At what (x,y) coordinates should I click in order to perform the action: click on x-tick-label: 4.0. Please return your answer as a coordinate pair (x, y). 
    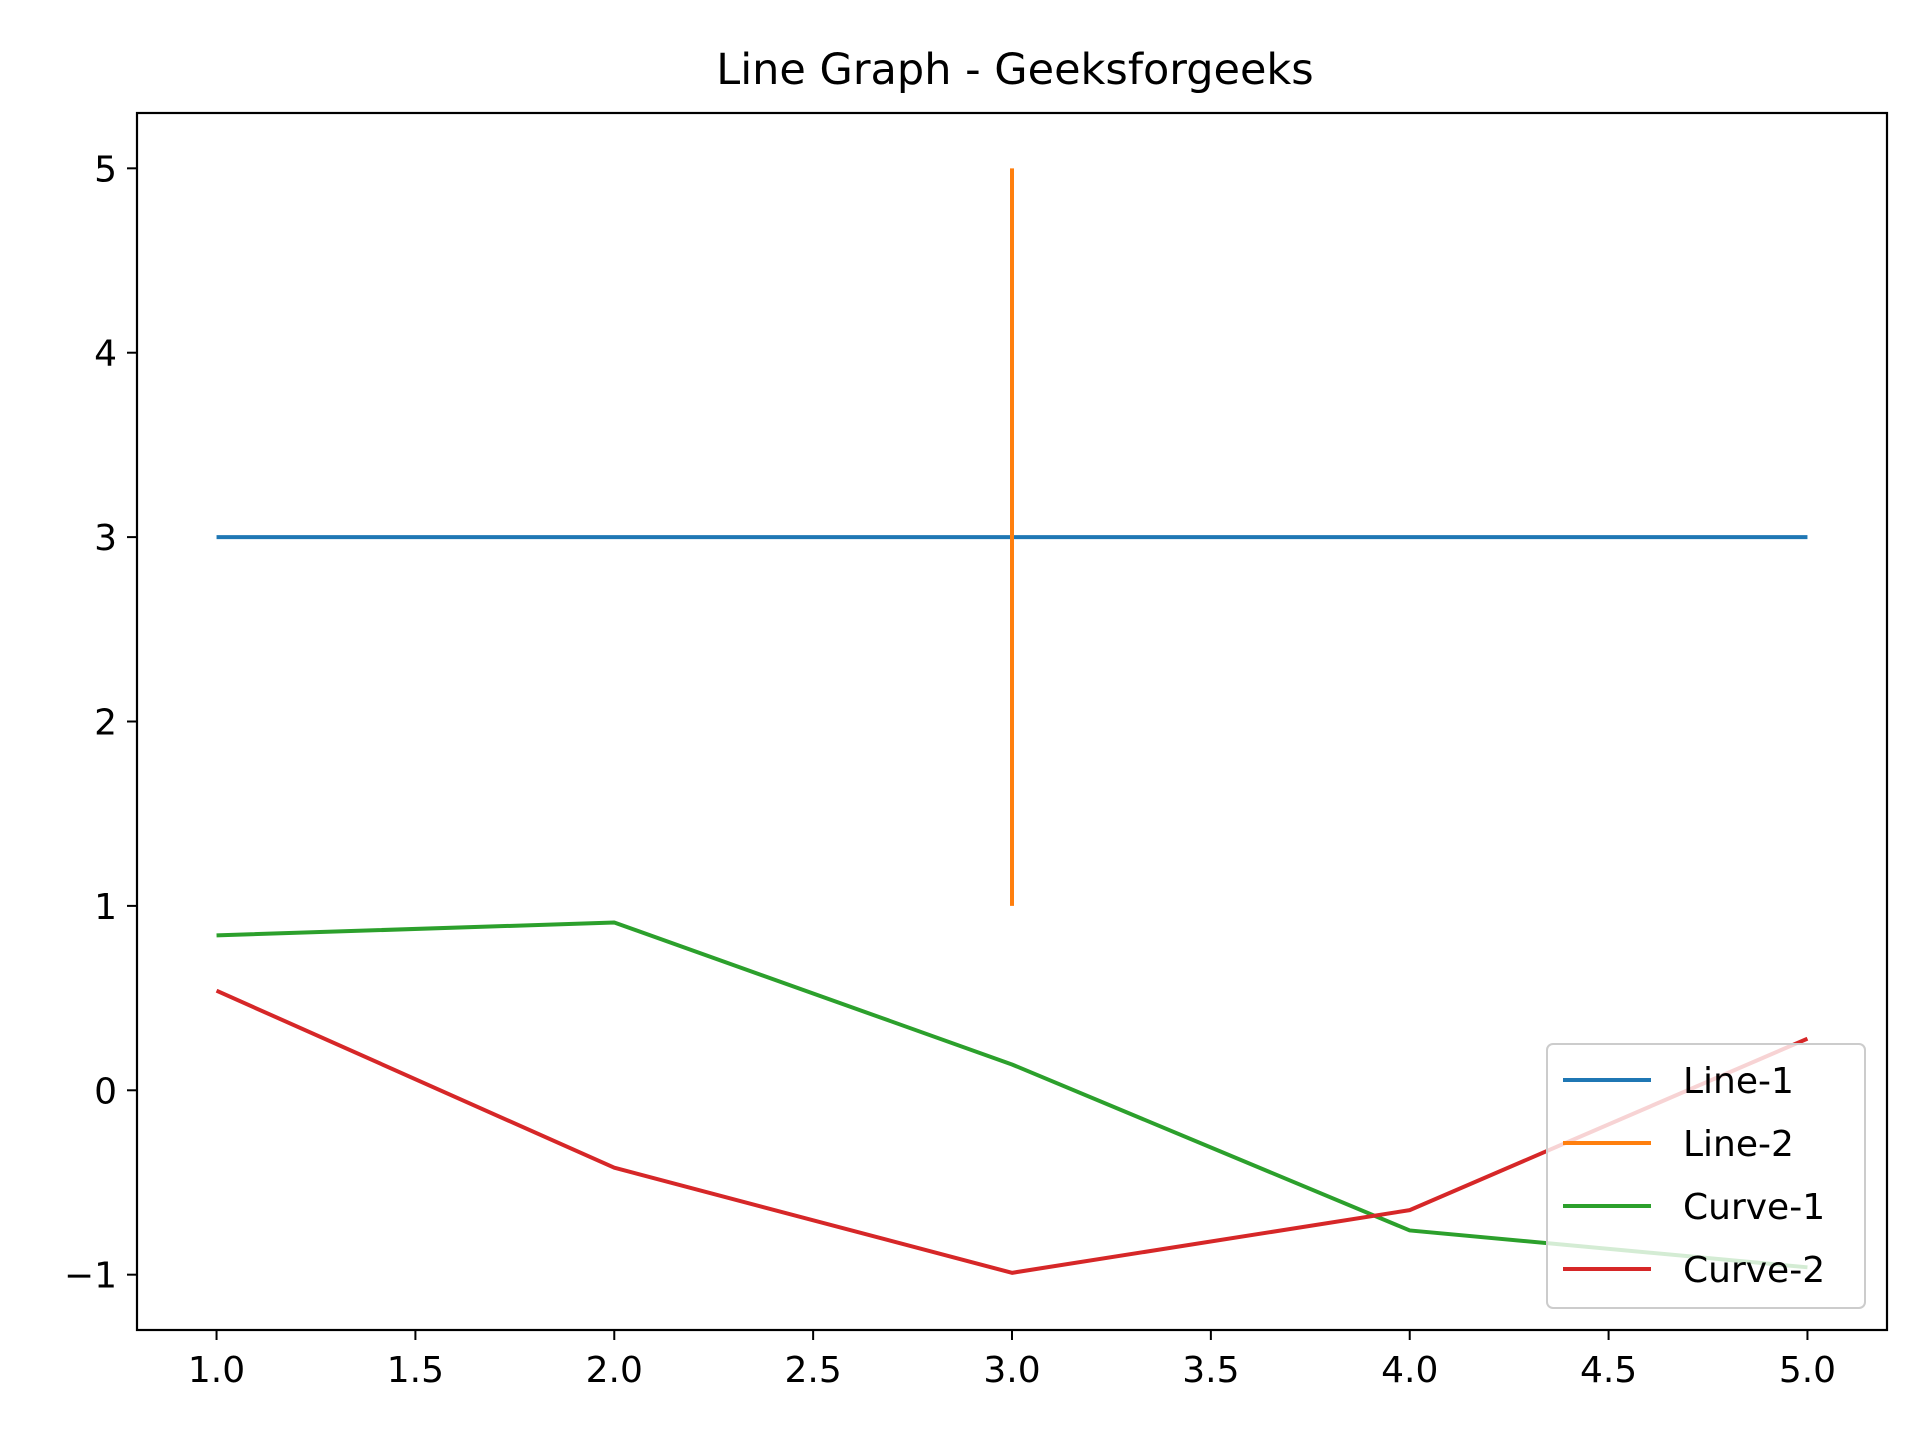
    Looking at the image, I should click on (1409, 1370).